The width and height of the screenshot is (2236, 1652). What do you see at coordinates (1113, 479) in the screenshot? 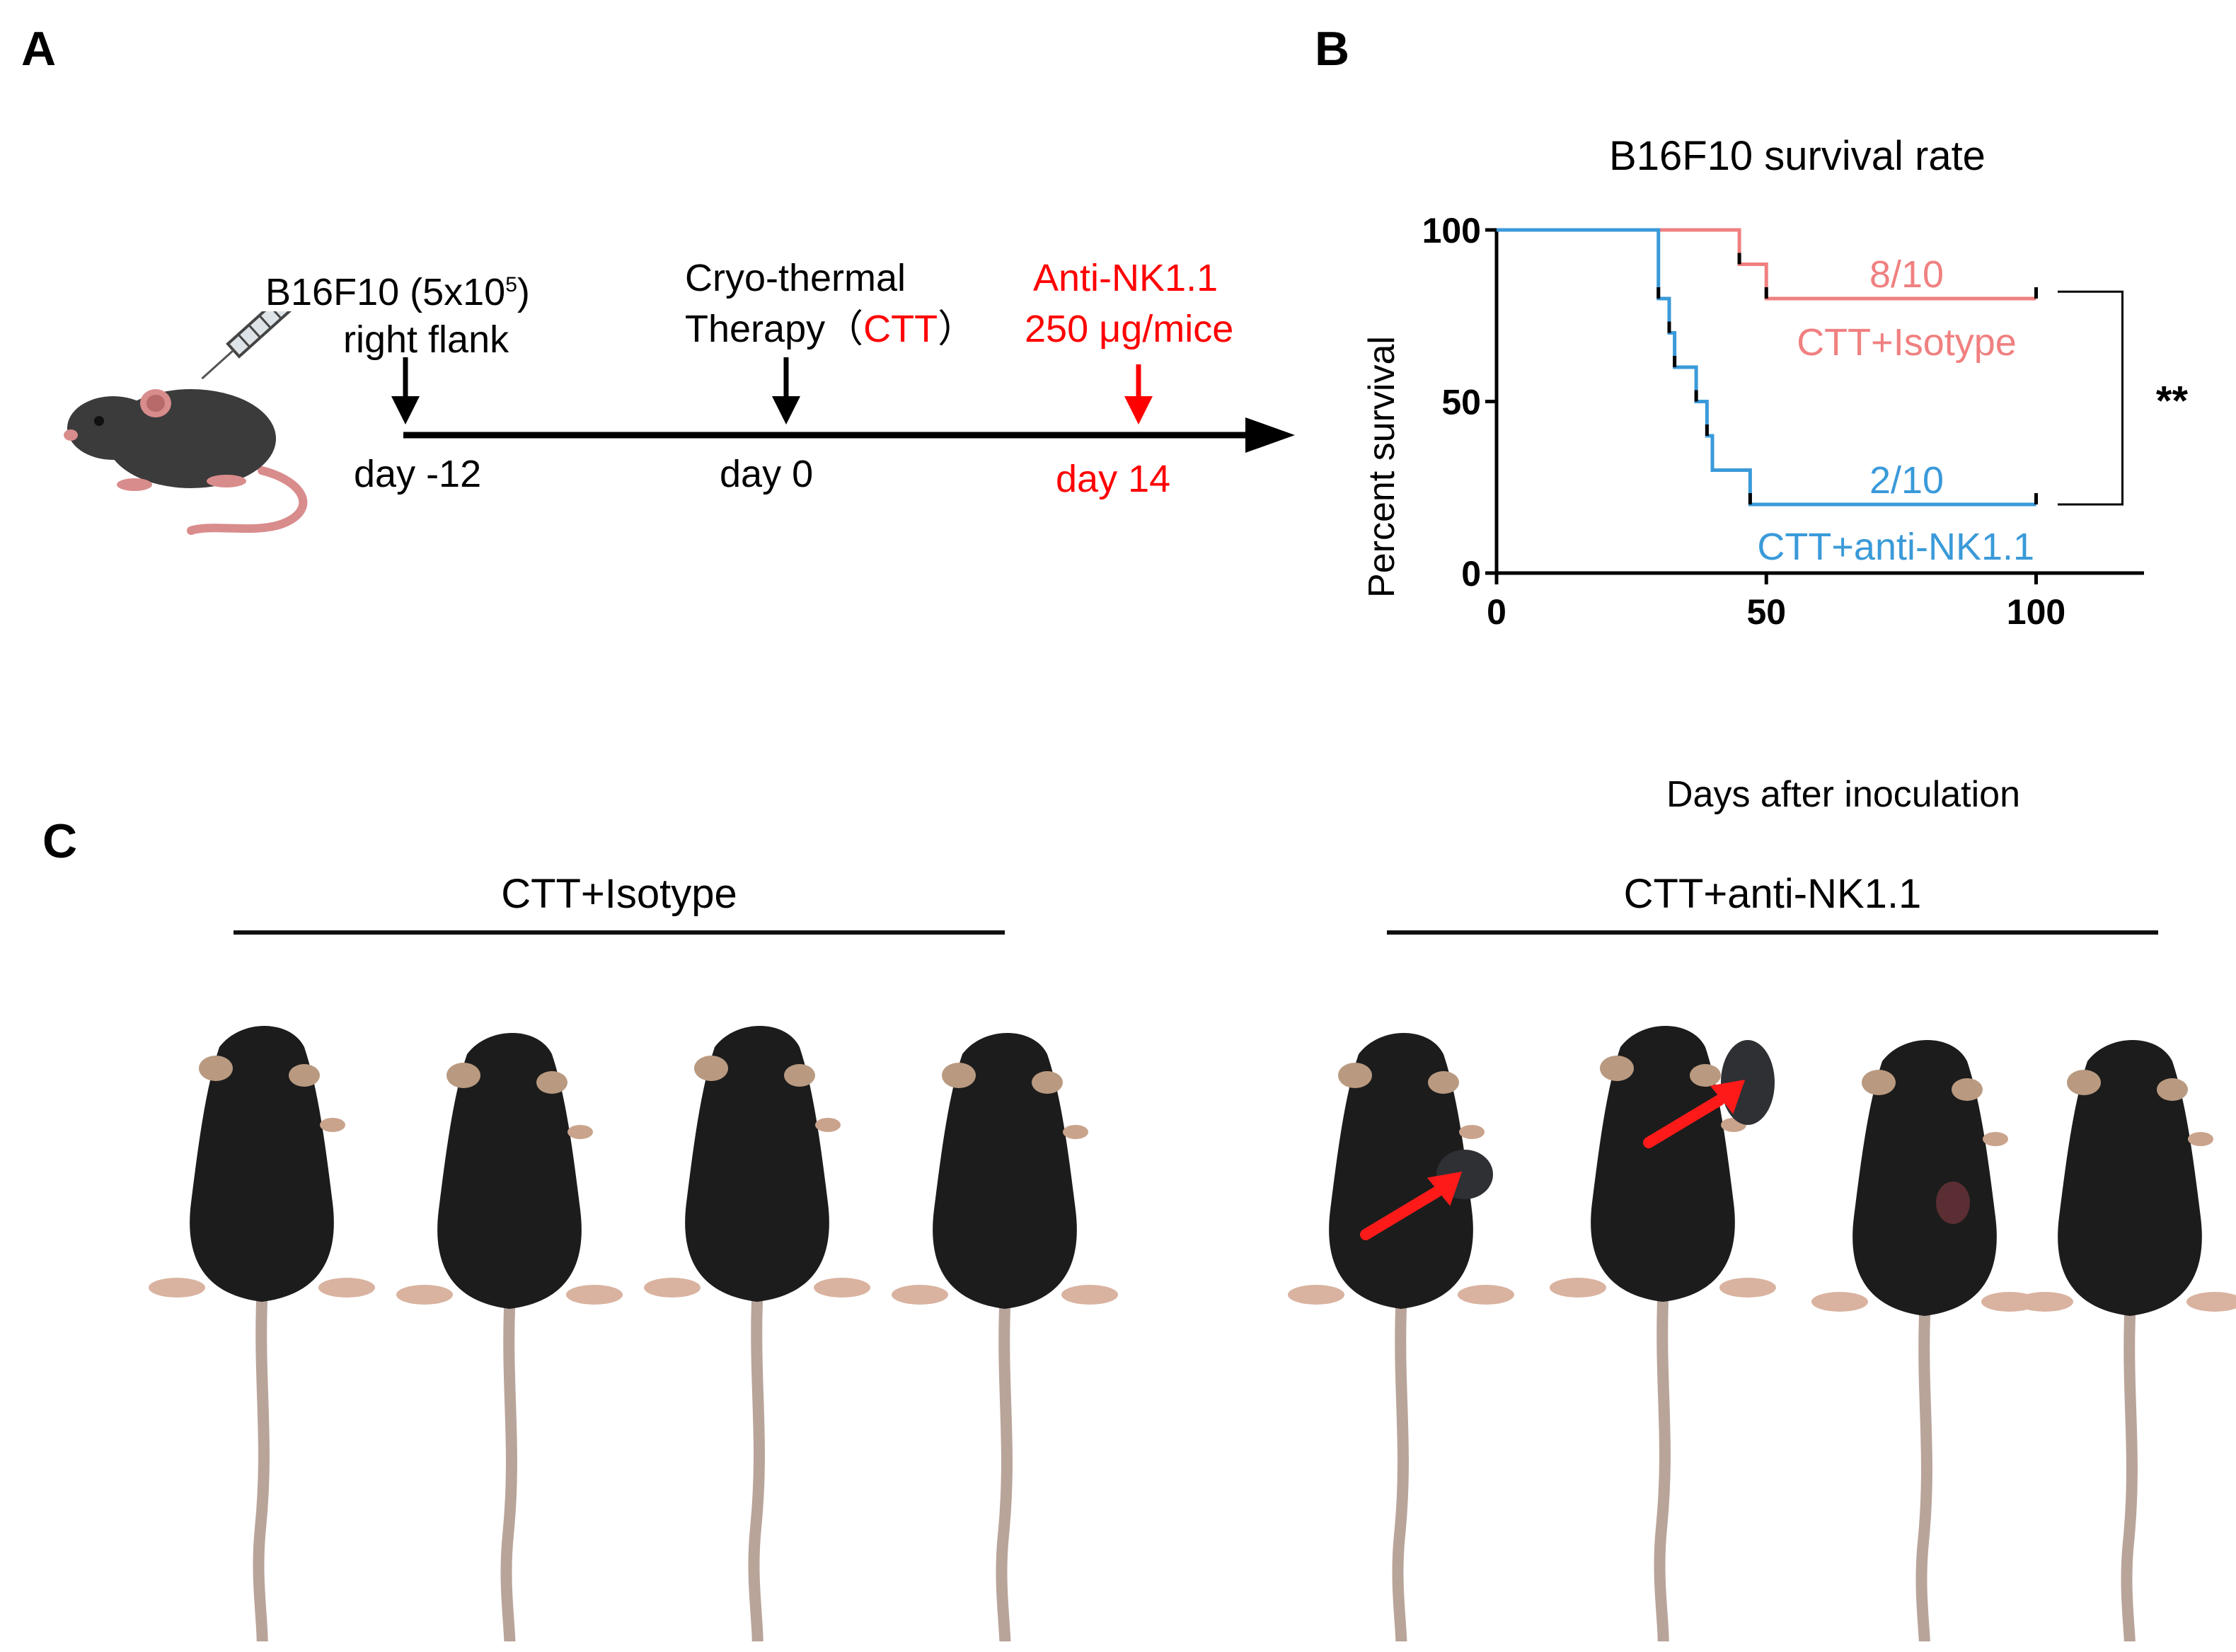
I see `antibody-day-label: day 14` at bounding box center [1113, 479].